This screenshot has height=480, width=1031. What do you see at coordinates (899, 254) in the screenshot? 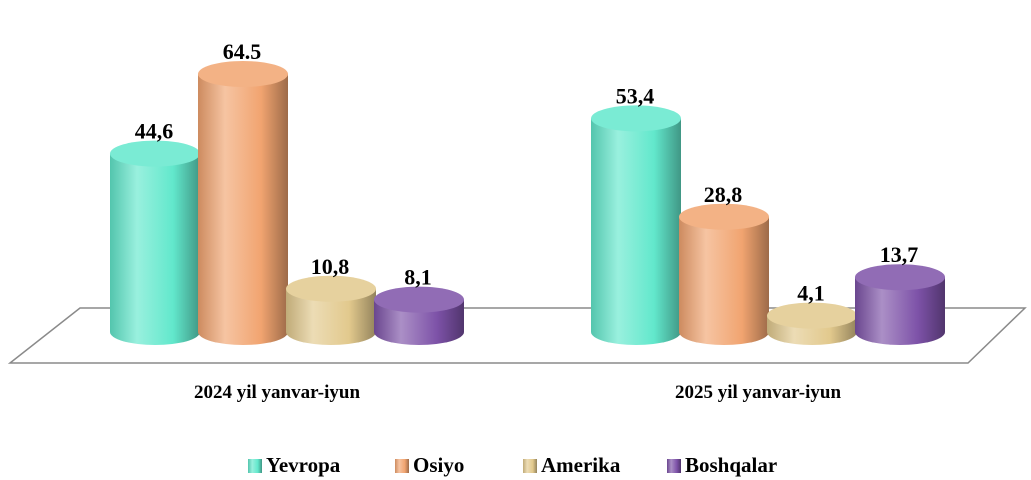
I see `value-label-boshqalar-2: 13,7` at bounding box center [899, 254].